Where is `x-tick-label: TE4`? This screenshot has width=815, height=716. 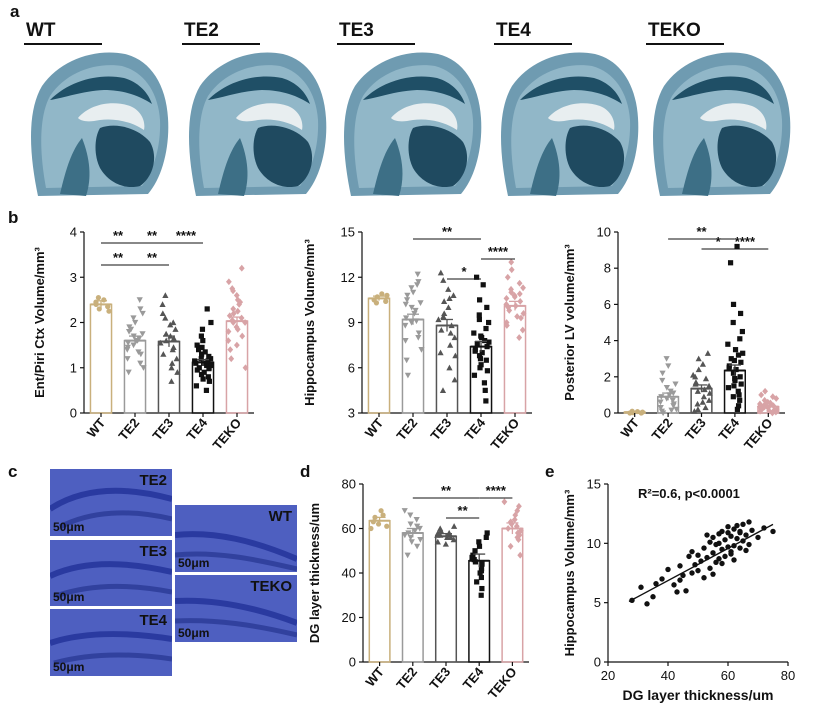 x-tick-label: TE4 is located at coordinates (474, 429).